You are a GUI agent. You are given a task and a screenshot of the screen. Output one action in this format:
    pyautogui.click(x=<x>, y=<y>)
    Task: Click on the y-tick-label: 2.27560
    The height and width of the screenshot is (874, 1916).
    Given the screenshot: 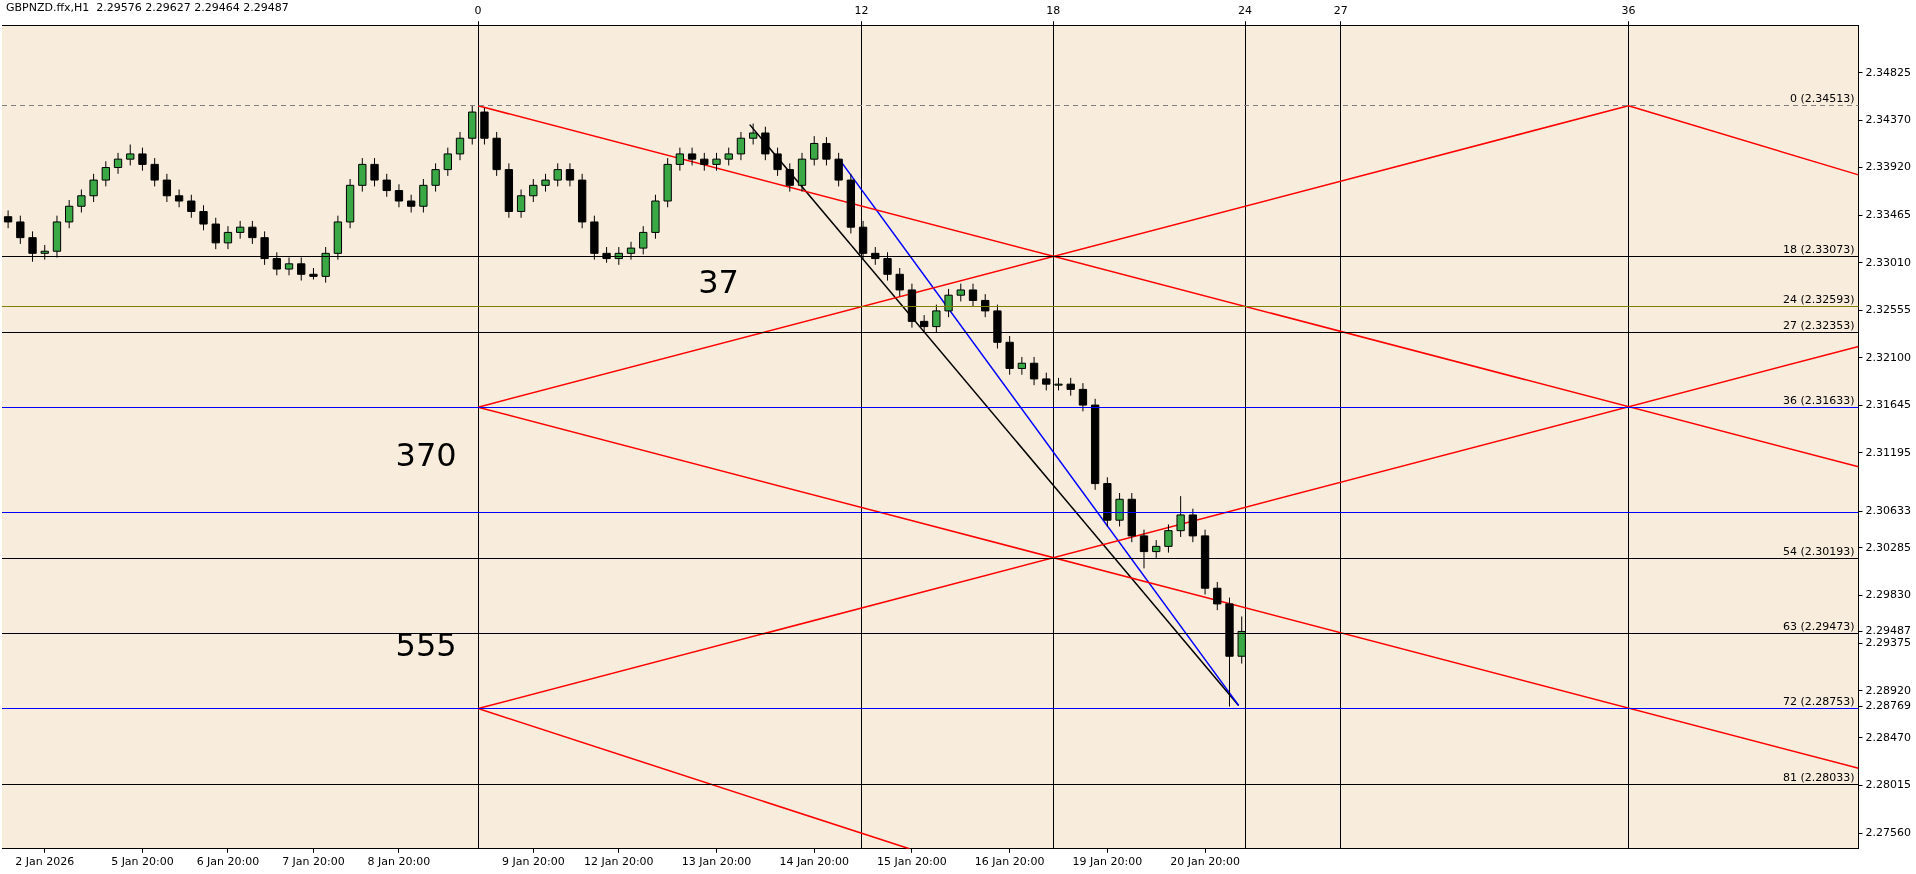 What is the action you would take?
    pyautogui.click(x=1888, y=832)
    